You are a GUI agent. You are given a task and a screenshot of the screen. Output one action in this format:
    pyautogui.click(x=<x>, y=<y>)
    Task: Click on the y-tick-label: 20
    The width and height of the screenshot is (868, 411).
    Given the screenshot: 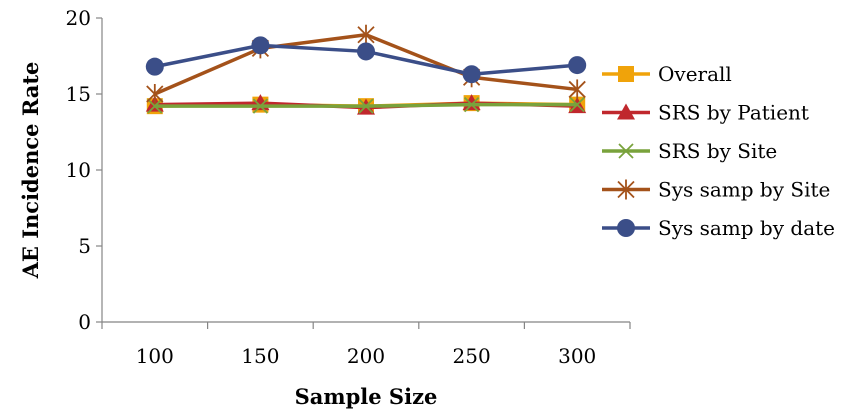 What is the action you would take?
    pyautogui.click(x=78, y=18)
    